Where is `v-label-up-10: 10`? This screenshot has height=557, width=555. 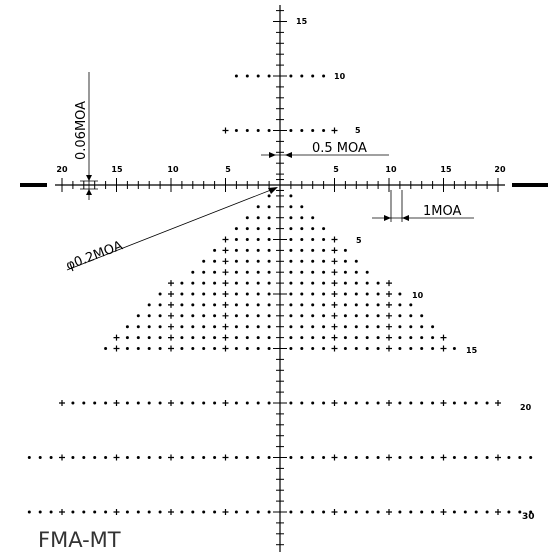 v-label-up-10: 10 is located at coordinates (340, 76).